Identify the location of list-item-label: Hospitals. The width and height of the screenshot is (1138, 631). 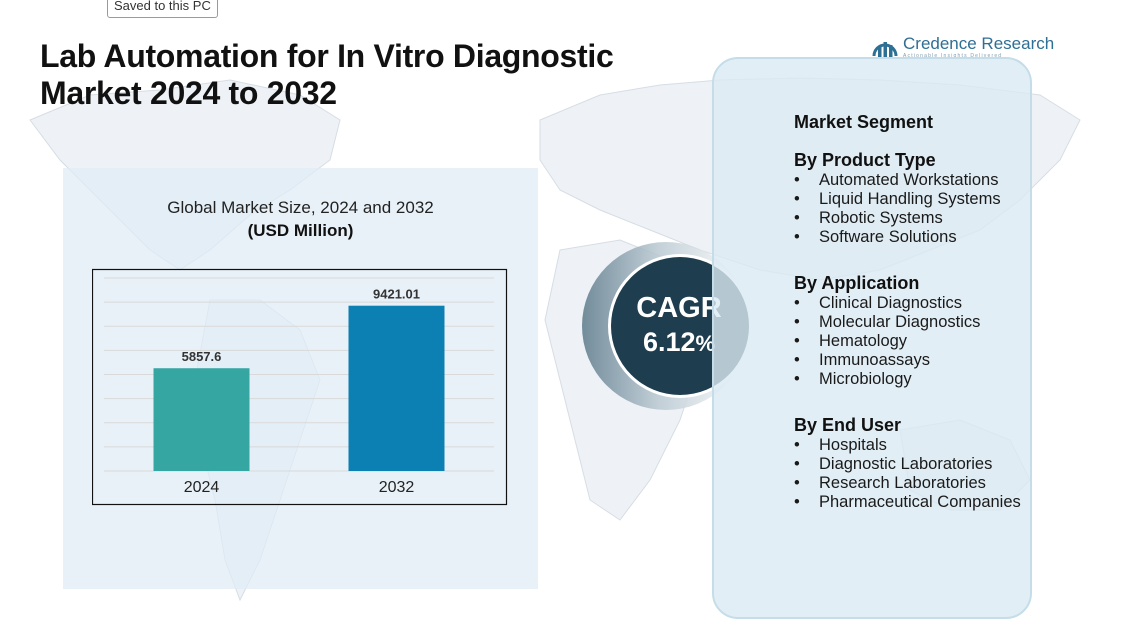
(853, 445).